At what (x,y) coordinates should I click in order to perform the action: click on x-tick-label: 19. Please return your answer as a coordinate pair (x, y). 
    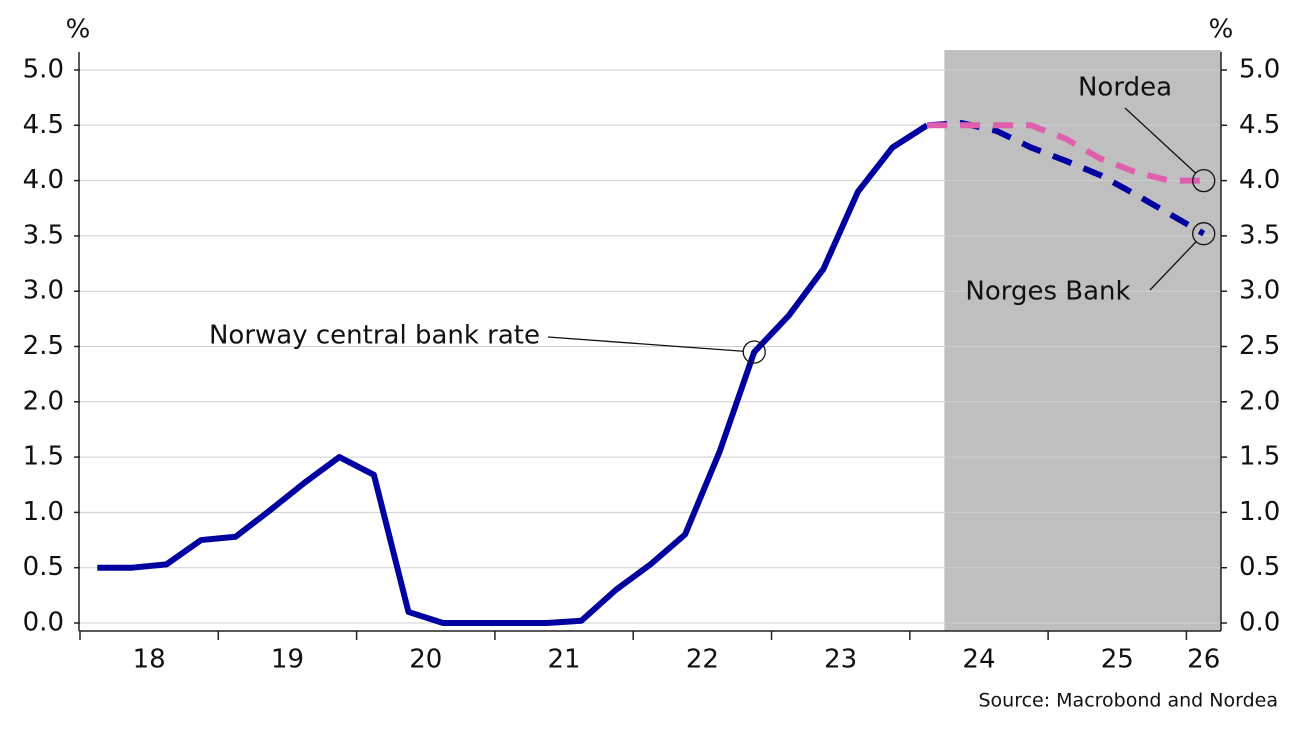
    Looking at the image, I should click on (287, 660).